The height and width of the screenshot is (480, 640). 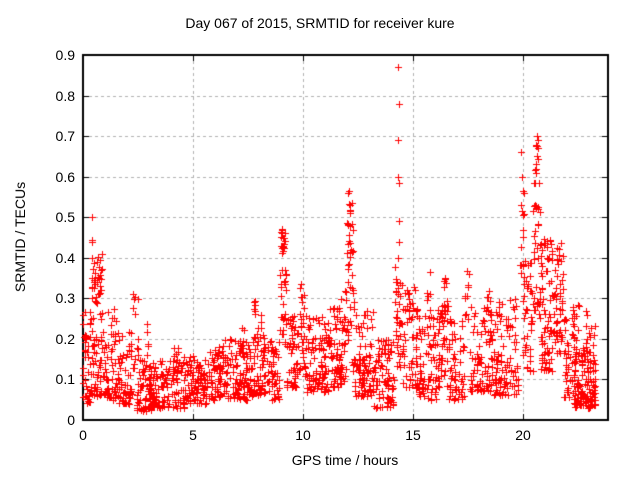 What do you see at coordinates (193, 435) in the screenshot?
I see `x-tick-label: 5` at bounding box center [193, 435].